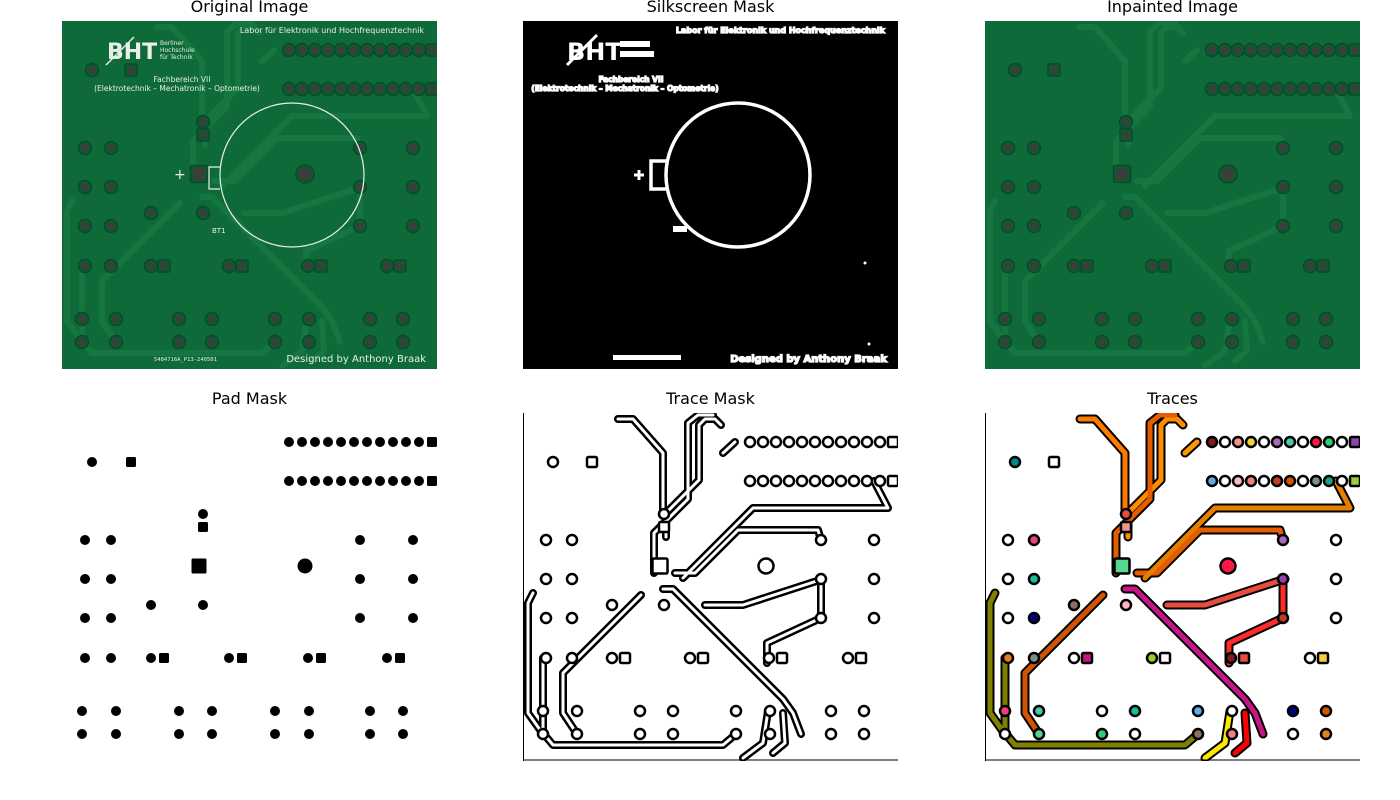  What do you see at coordinates (176, 57) in the screenshot?
I see `board-logo-sub-3: für Technik` at bounding box center [176, 57].